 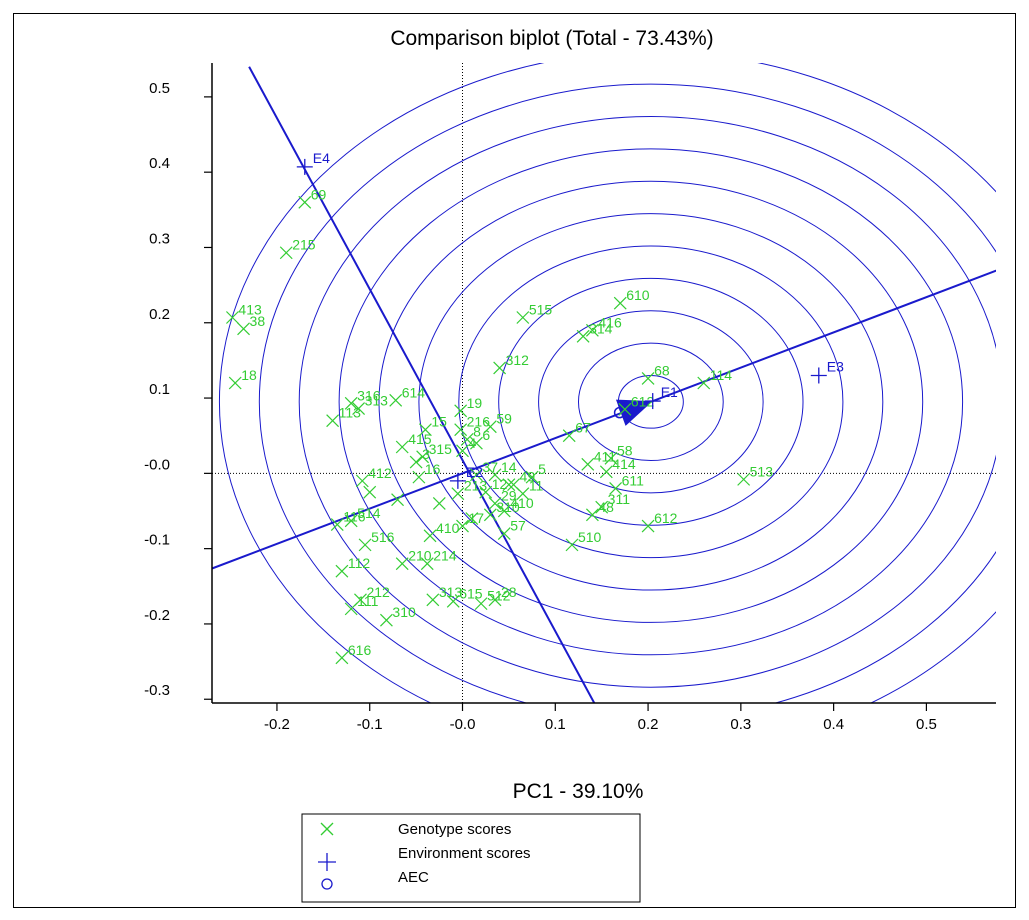 What do you see at coordinates (541, 309) in the screenshot?
I see `genotype-label: 515` at bounding box center [541, 309].